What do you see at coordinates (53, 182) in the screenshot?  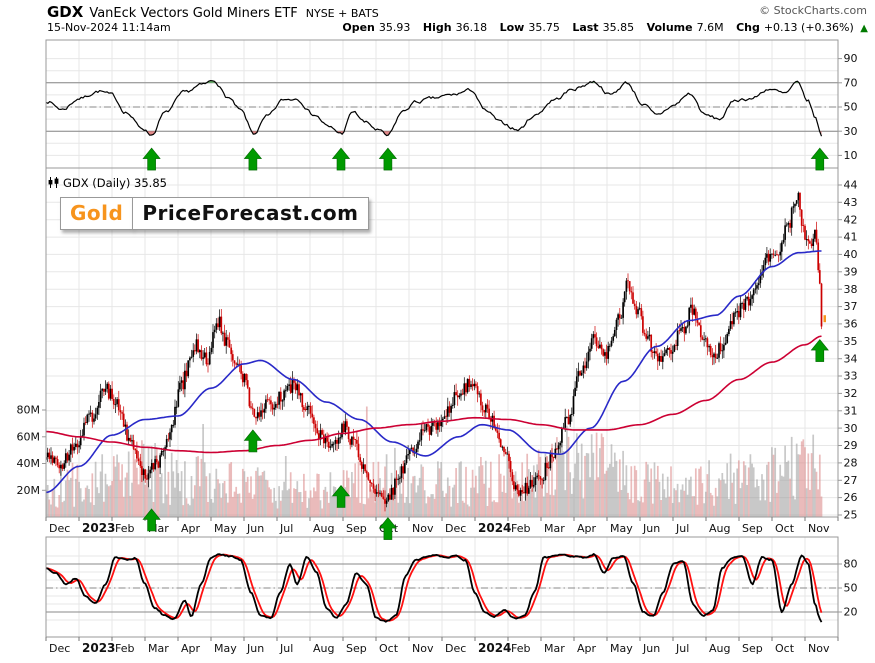 I see `candlestick-chart-icon` at bounding box center [53, 182].